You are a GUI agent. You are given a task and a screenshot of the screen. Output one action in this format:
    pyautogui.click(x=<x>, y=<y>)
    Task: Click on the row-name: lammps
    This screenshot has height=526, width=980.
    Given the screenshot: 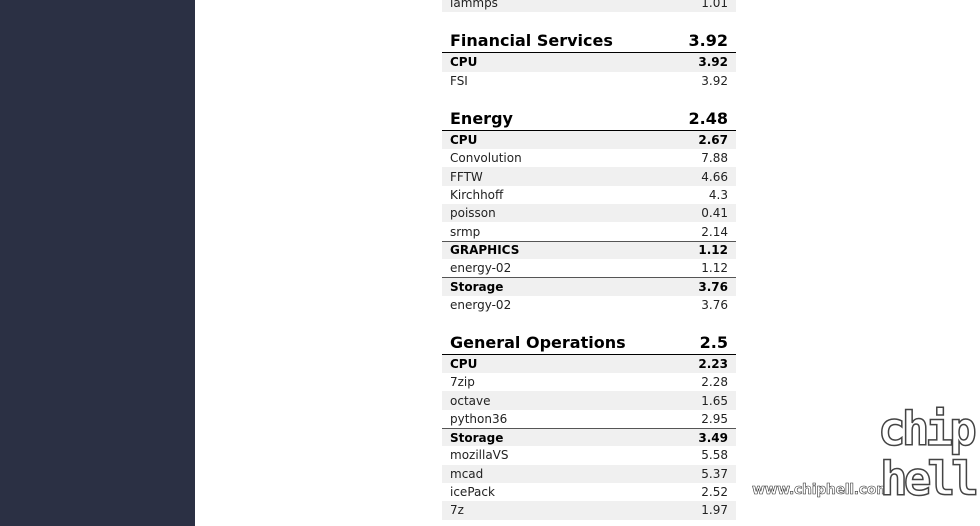 What is the action you would take?
    pyautogui.click(x=474, y=5)
    